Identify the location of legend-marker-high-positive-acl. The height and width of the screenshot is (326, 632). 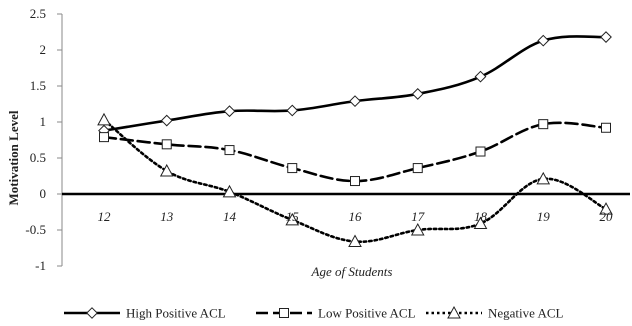
(92, 313).